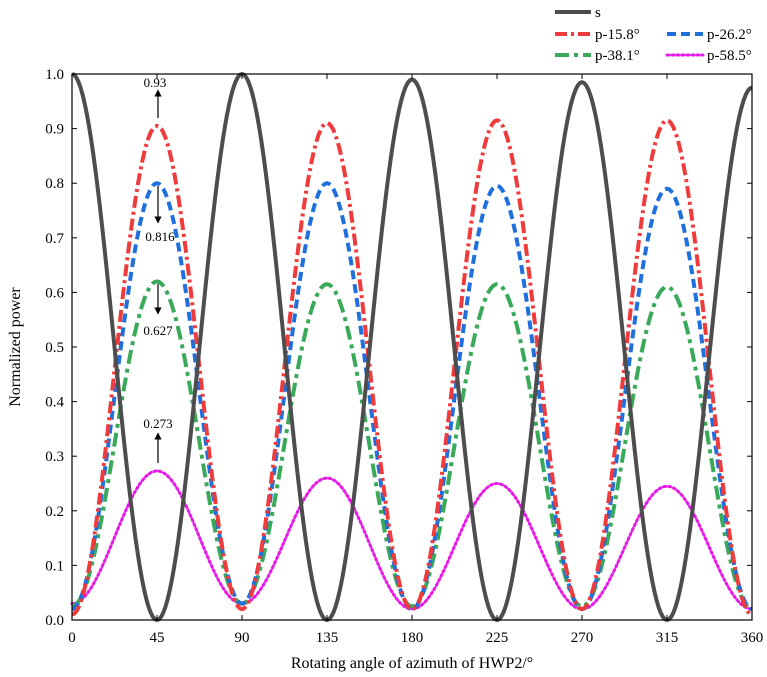 This screenshot has height=677, width=767. What do you see at coordinates (667, 638) in the screenshot?
I see `x-tick-label: 315` at bounding box center [667, 638].